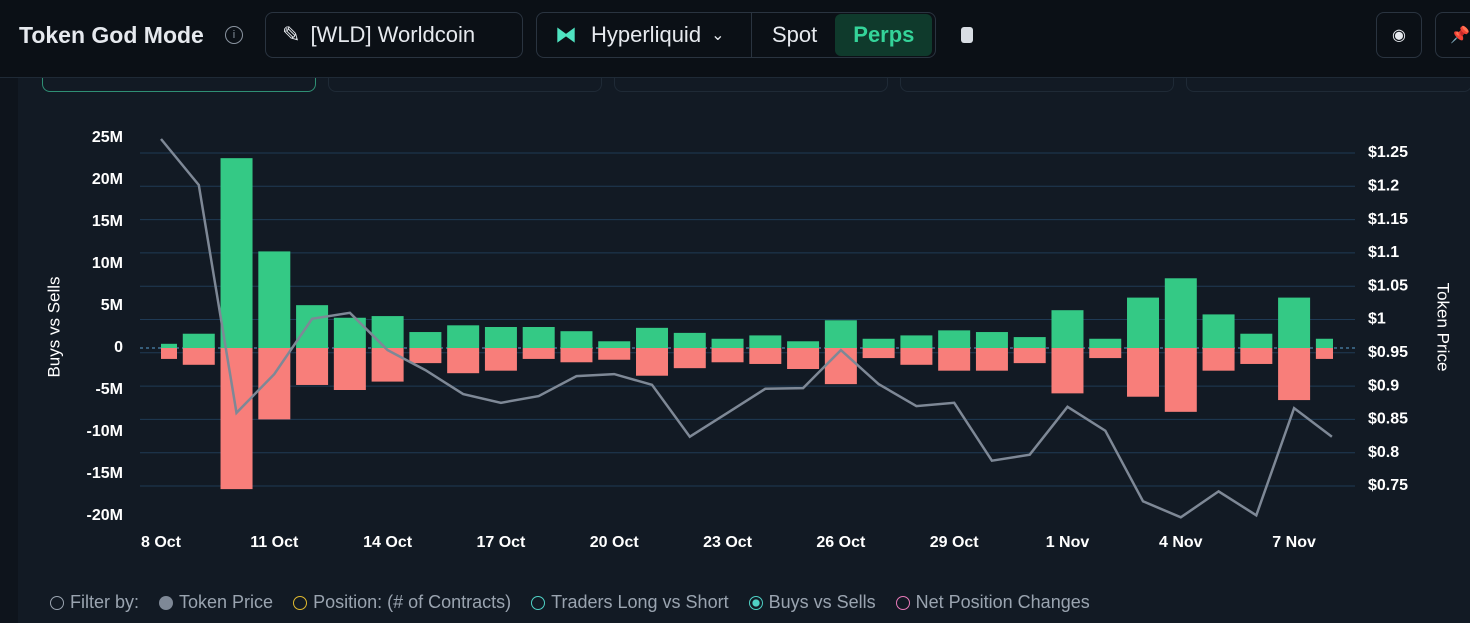  Describe the element at coordinates (107, 179) in the screenshot. I see `y-tick-label: 20M` at that location.